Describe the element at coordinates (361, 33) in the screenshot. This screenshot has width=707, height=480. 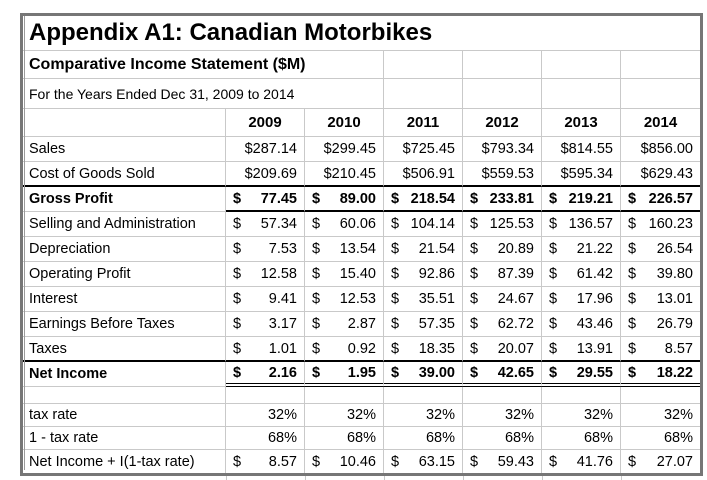
I see `page-title: Appendix A1: Canadian Motorbikes` at that location.